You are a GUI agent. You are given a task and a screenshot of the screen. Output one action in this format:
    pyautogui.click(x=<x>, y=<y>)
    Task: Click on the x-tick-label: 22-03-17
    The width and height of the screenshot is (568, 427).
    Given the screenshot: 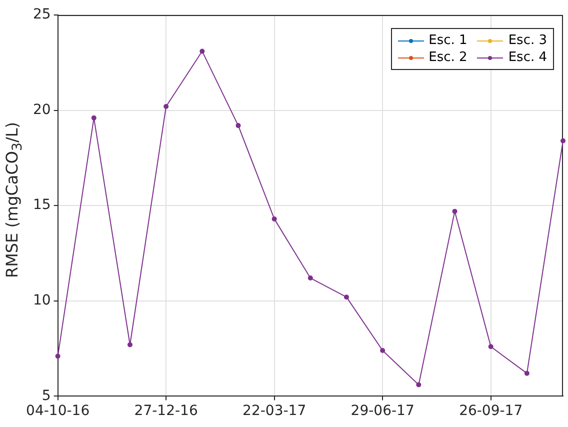 What is the action you would take?
    pyautogui.click(x=274, y=411)
    